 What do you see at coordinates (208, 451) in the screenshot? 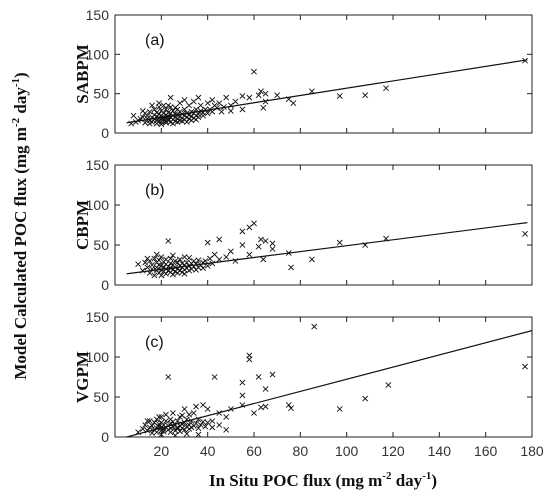
I see `x-tick-label: 40` at bounding box center [208, 451].